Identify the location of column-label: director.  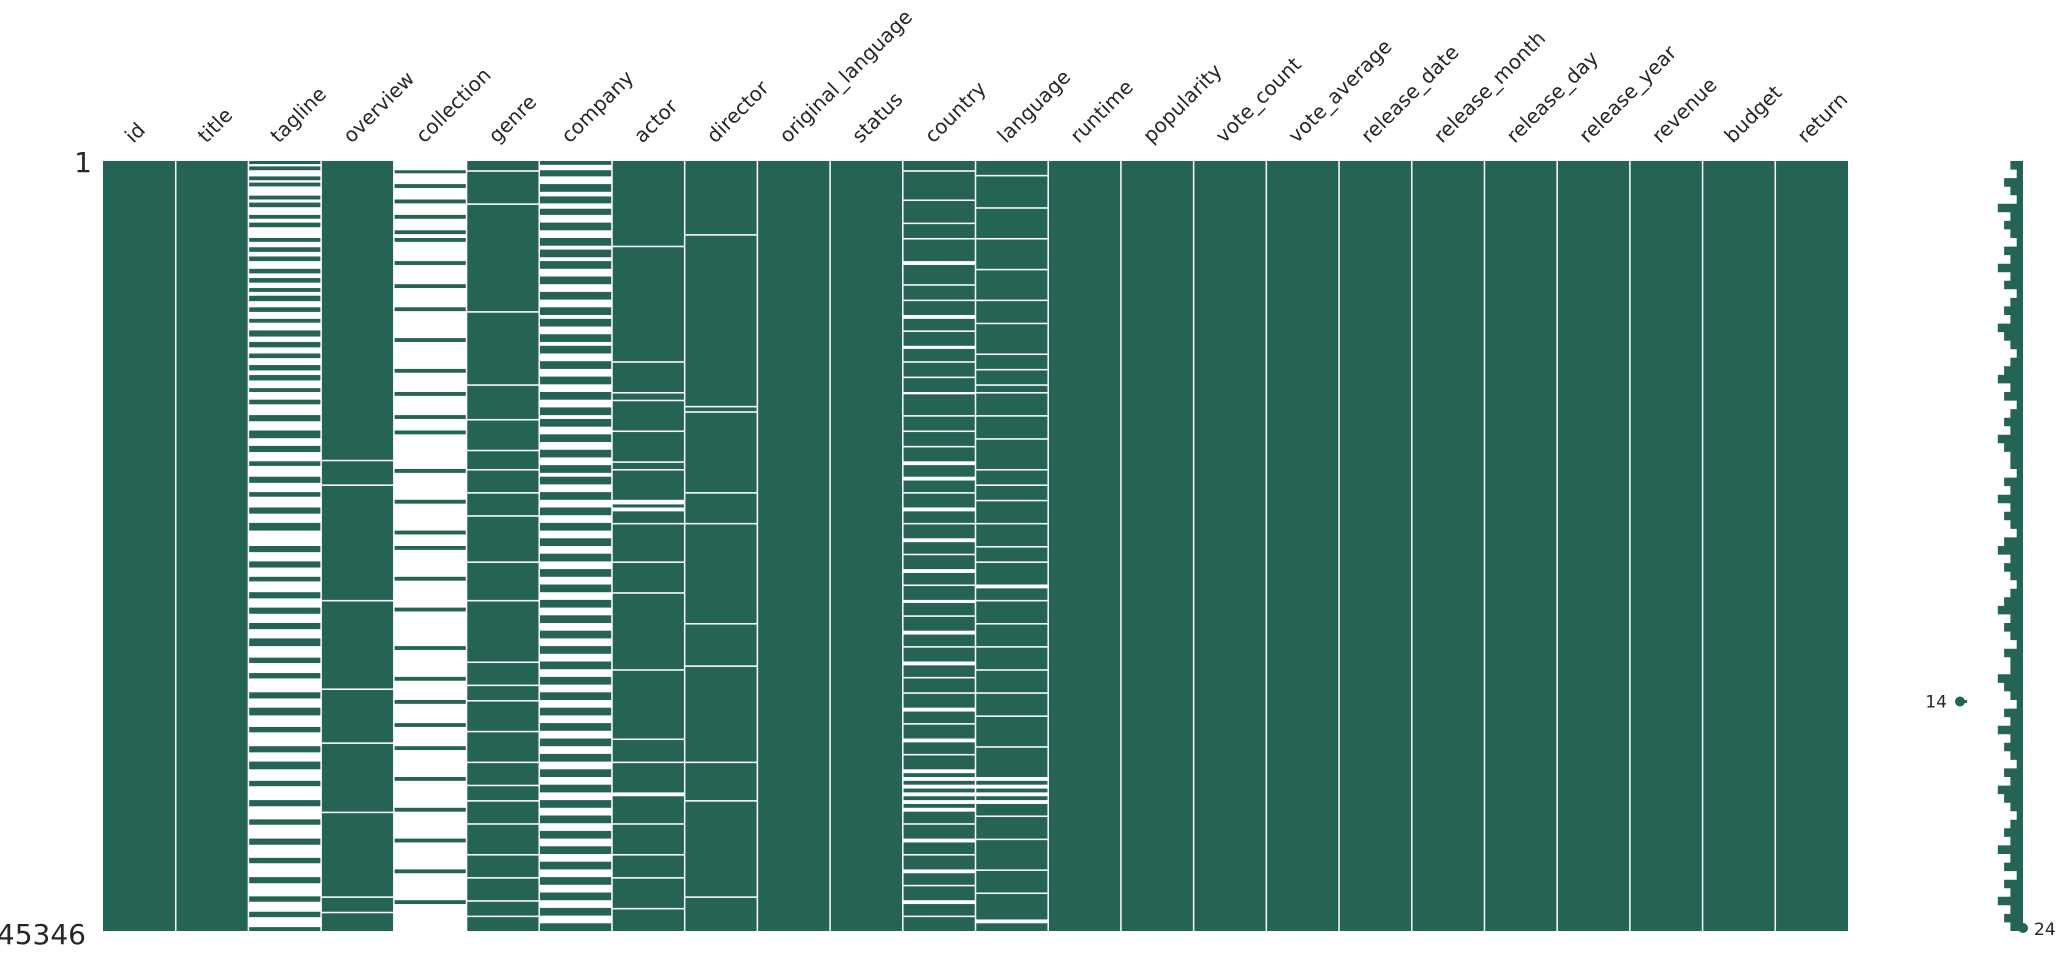
(738, 111).